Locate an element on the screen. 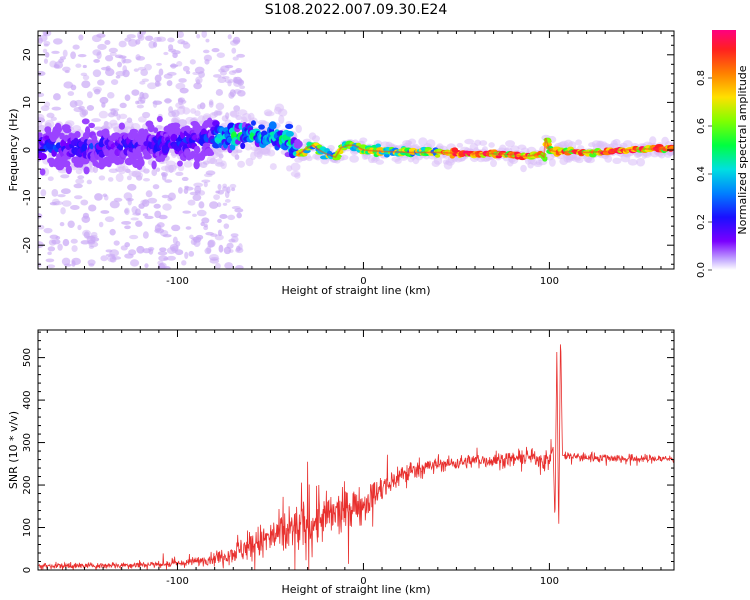 This screenshot has height=600, width=750. spectrogram-y-tick-label: -20 is located at coordinates (27, 245).